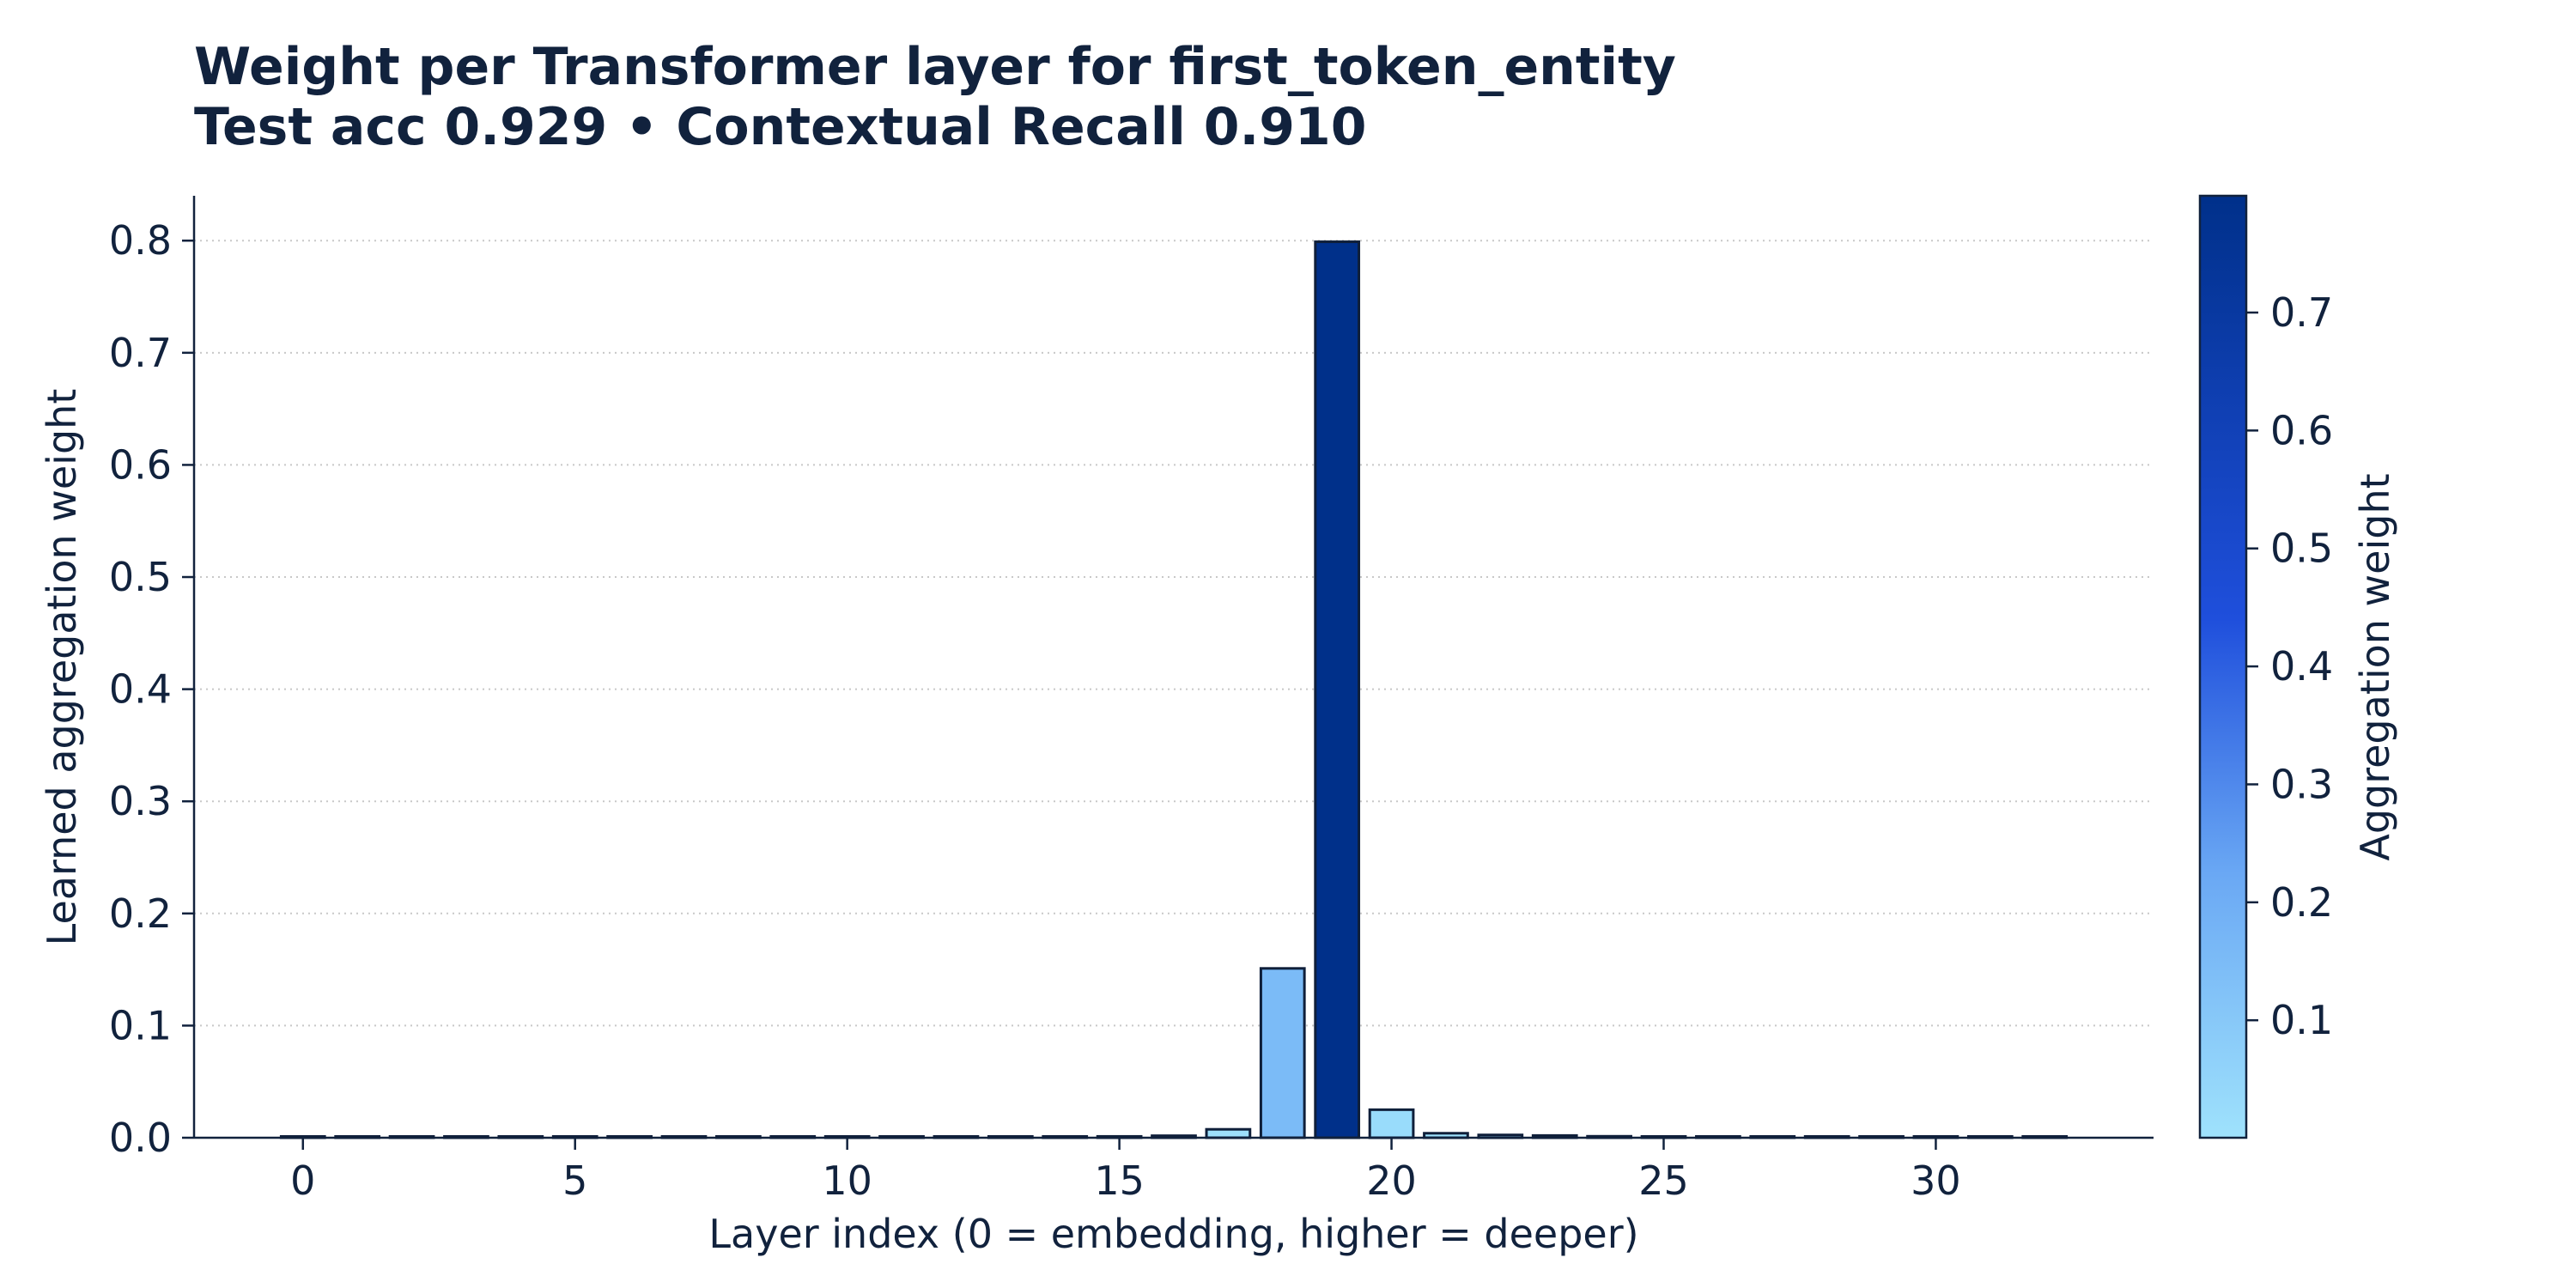 The width and height of the screenshot is (2576, 1288). Describe the element at coordinates (781, 127) in the screenshot. I see `chart-subtitle: Test acc 0.929 • Contextual Recall 0.910` at that location.